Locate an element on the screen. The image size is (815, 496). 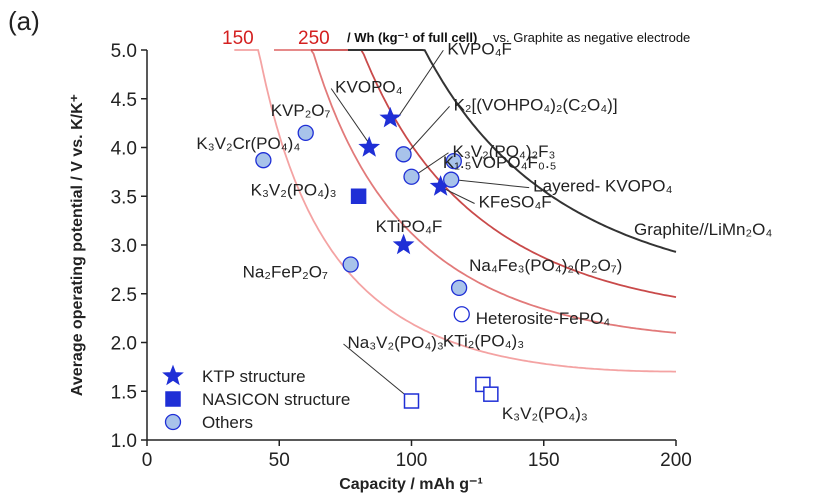
point-label: K₁.₅VOPO₄F₀.₅ is located at coordinates (500, 162).